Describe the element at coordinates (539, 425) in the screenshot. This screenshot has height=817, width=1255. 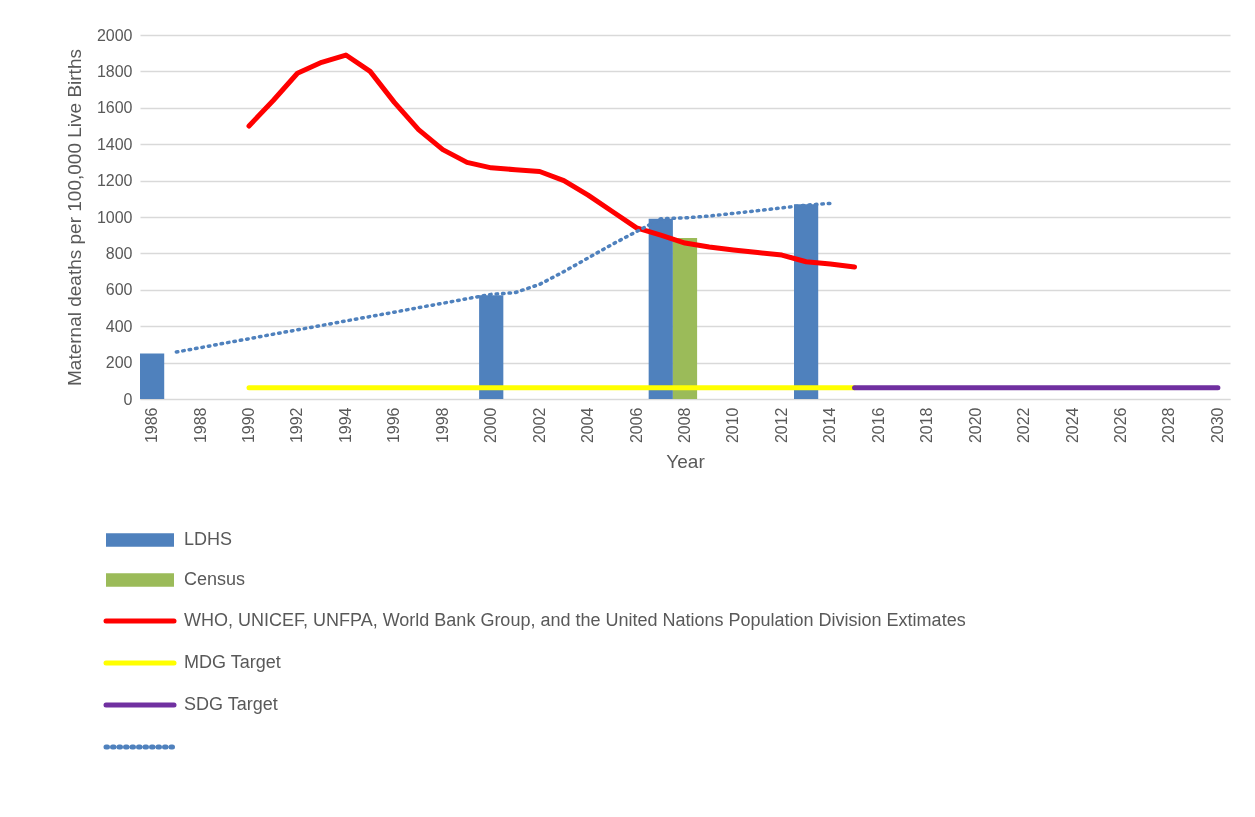
I see `x-tick-label: 2002` at that location.